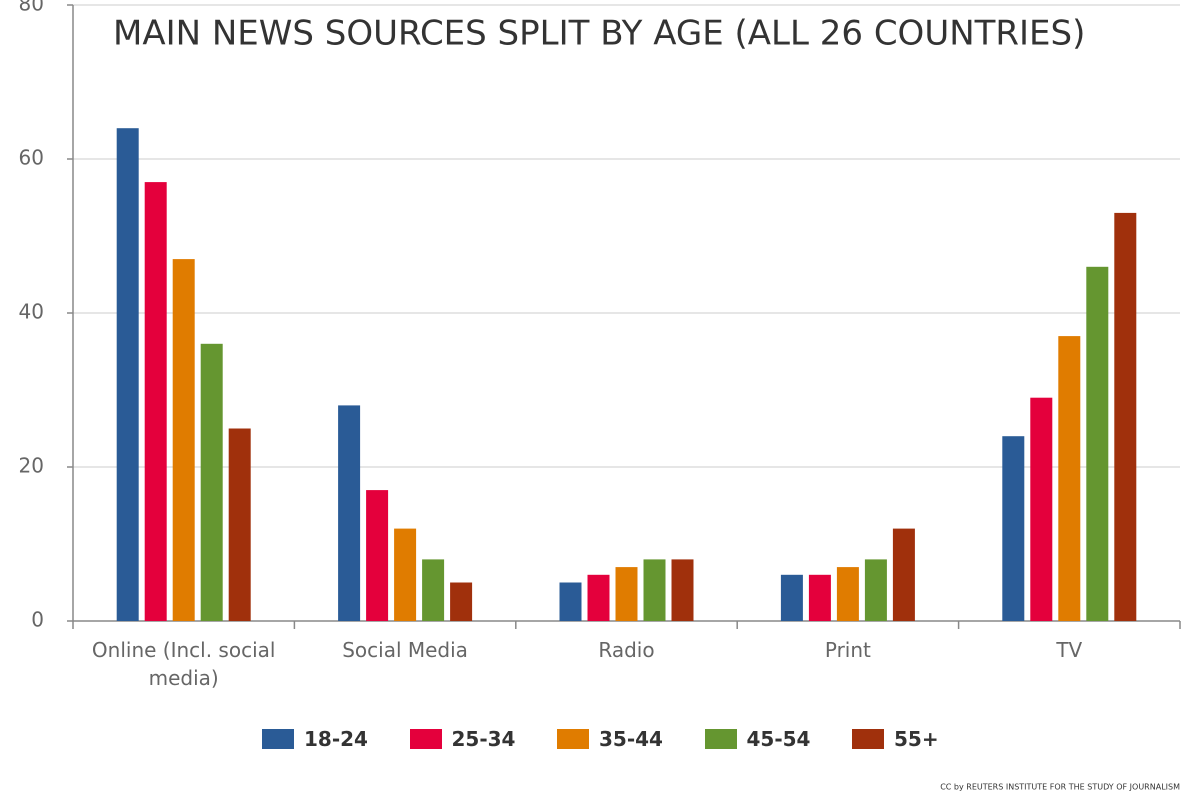 The image size is (1200, 800). Describe the element at coordinates (31, 312) in the screenshot. I see `y-tick-label: 40` at that location.